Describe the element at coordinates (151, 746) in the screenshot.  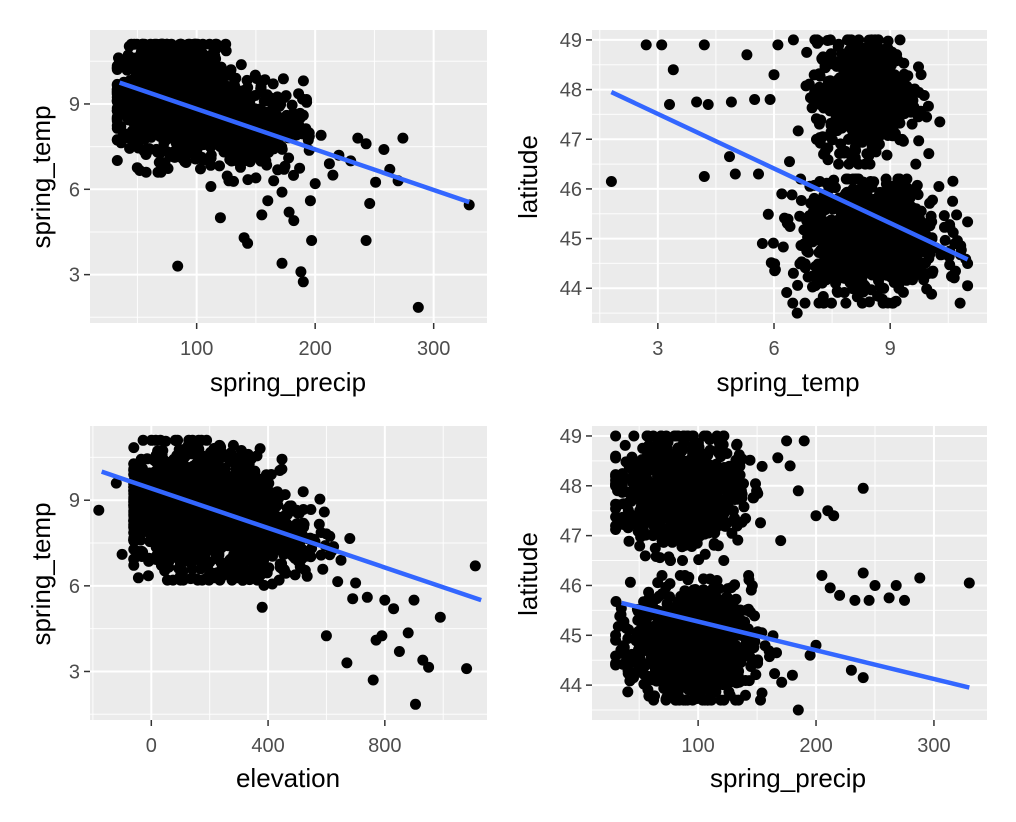
I see `x-tick-label: 0` at that location.